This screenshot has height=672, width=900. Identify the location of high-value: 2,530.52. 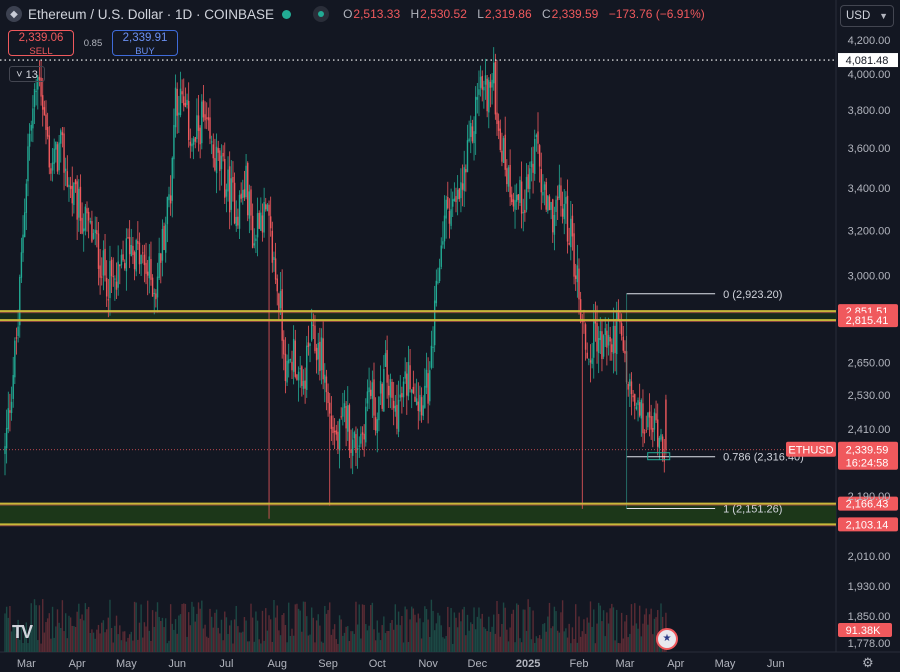
(443, 14).